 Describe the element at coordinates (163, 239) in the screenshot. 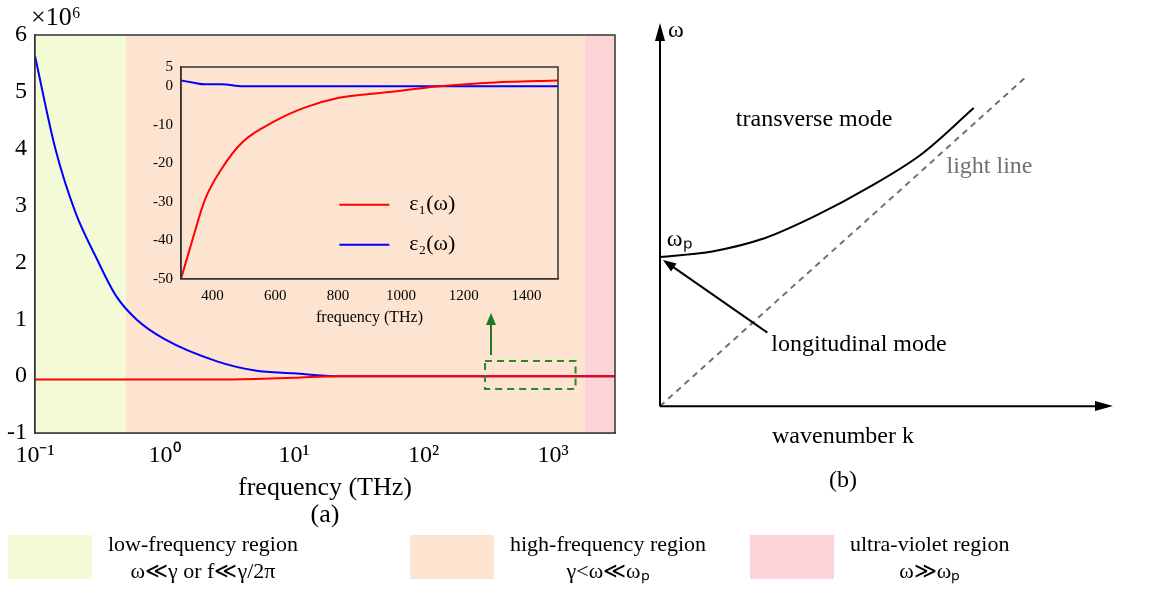

I see `y-tick-label: -40` at that location.